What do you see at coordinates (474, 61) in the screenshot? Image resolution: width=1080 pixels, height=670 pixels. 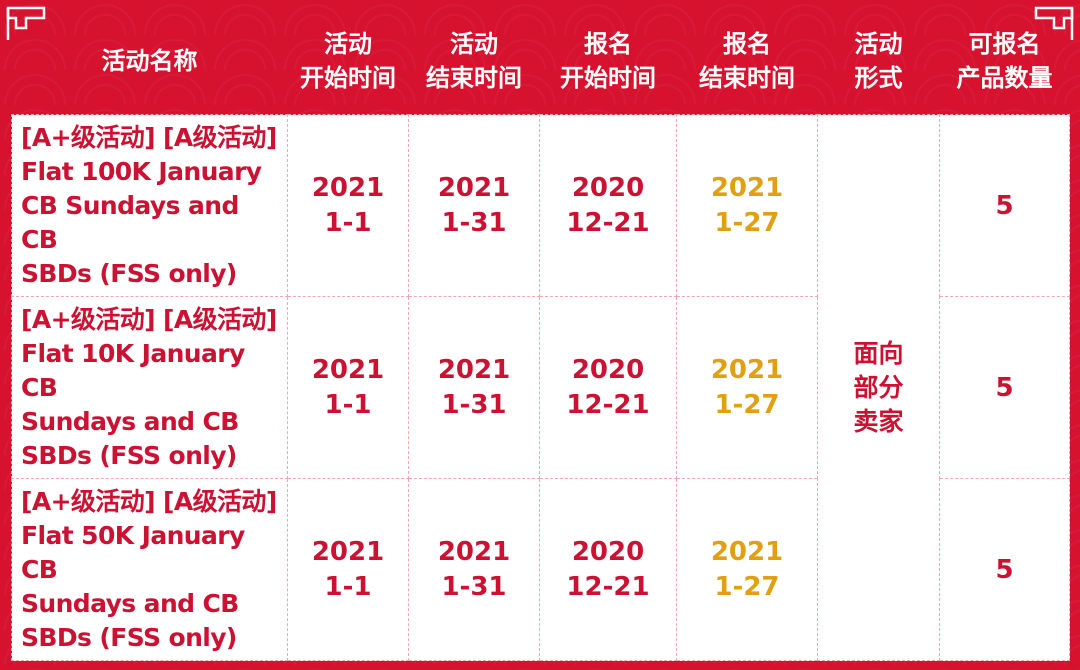 I see `header-activity-end: 活动 结束时间` at bounding box center [474, 61].